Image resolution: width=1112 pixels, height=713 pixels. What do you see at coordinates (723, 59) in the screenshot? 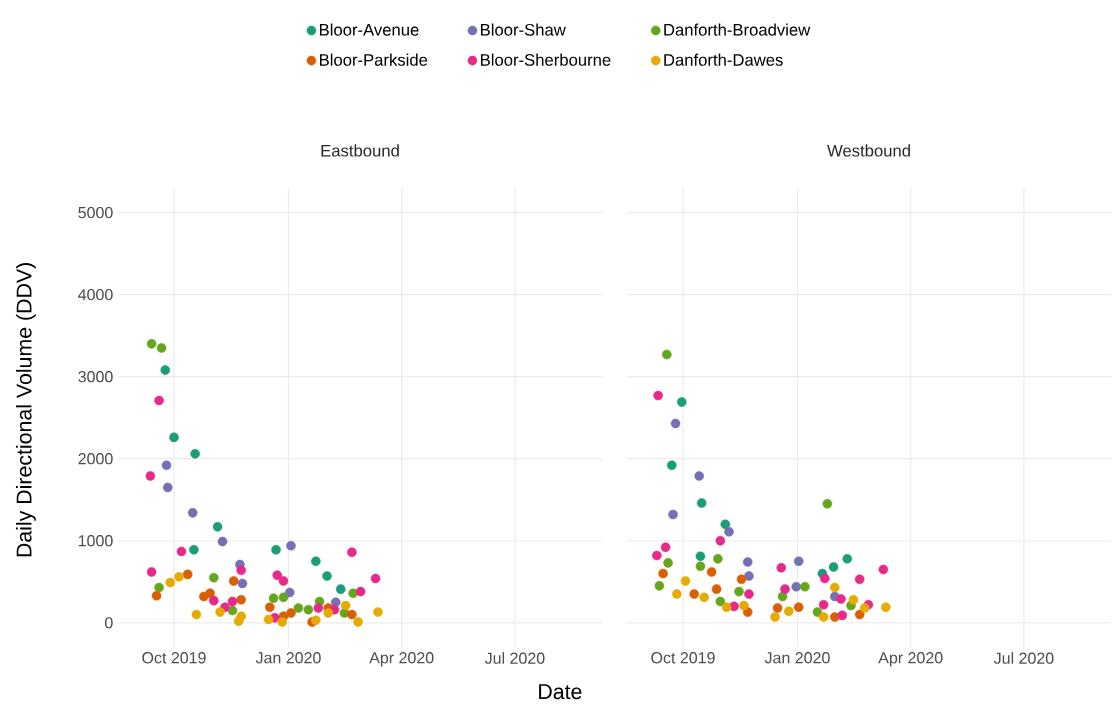
I see `legend-label: Danforth-Dawes` at bounding box center [723, 59].